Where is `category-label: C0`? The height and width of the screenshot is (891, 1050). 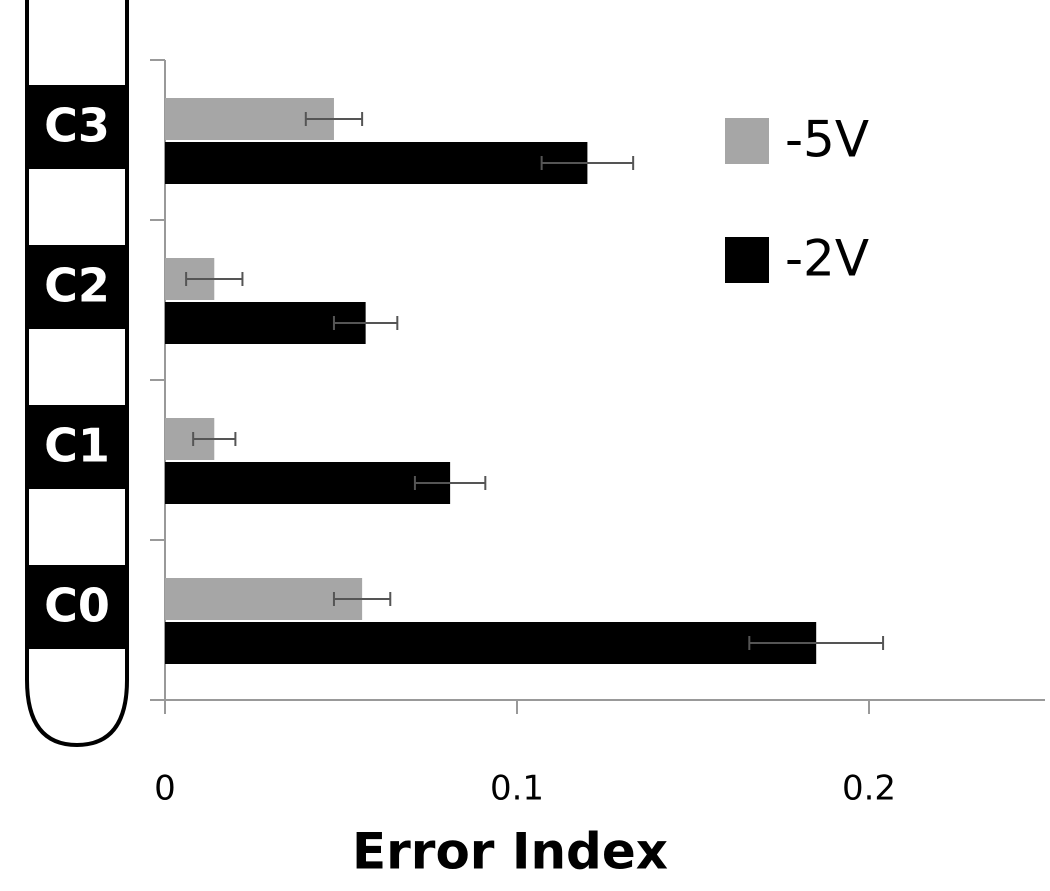
category-label: C0 is located at coordinates (77, 606).